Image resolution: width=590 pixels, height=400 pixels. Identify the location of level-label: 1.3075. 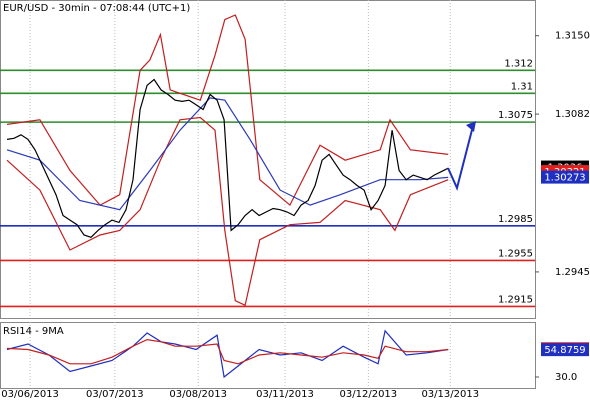
(515, 115).